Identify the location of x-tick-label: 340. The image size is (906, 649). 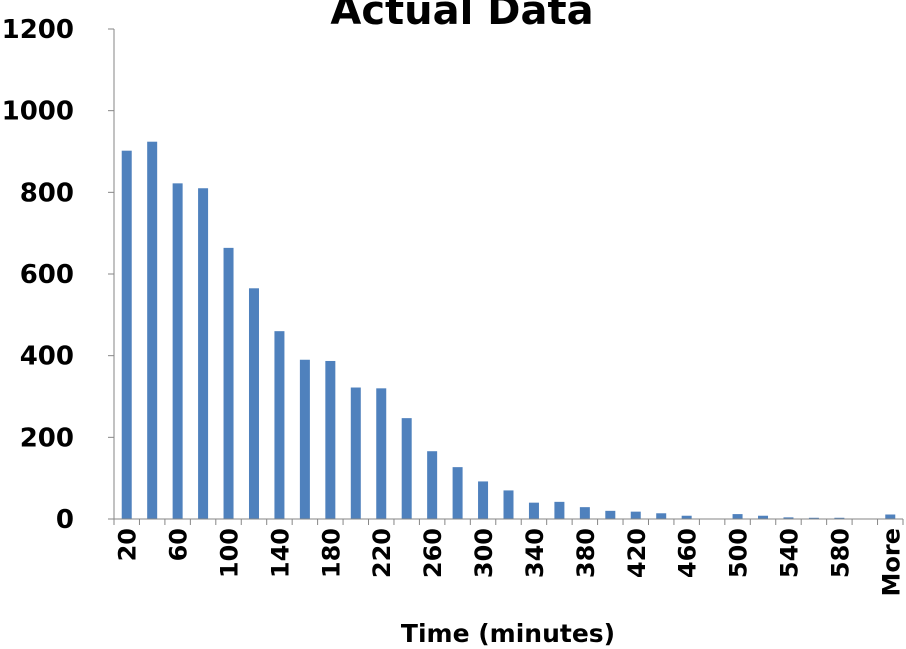
(535, 553).